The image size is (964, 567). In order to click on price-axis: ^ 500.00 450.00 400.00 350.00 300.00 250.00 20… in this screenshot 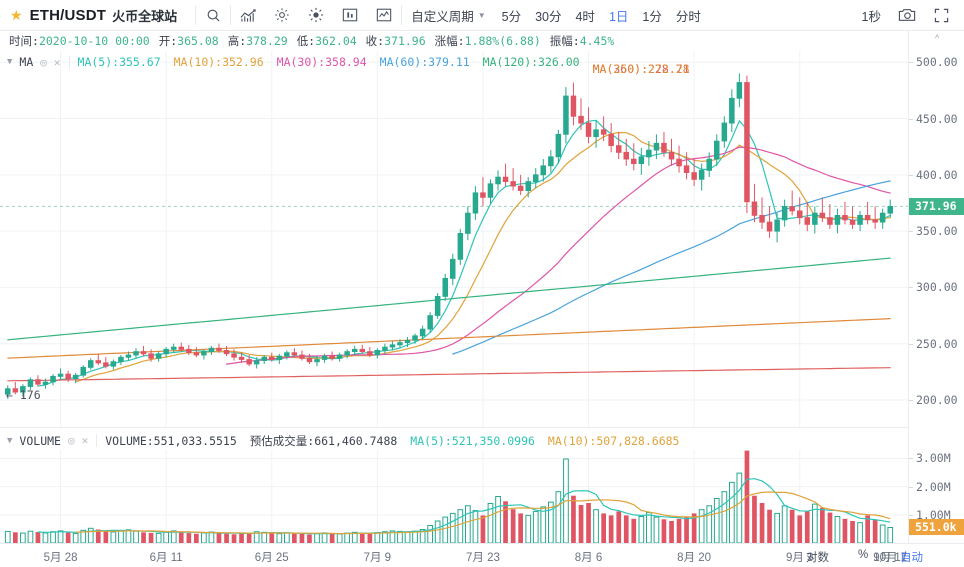, I will do `click(936, 287)`.